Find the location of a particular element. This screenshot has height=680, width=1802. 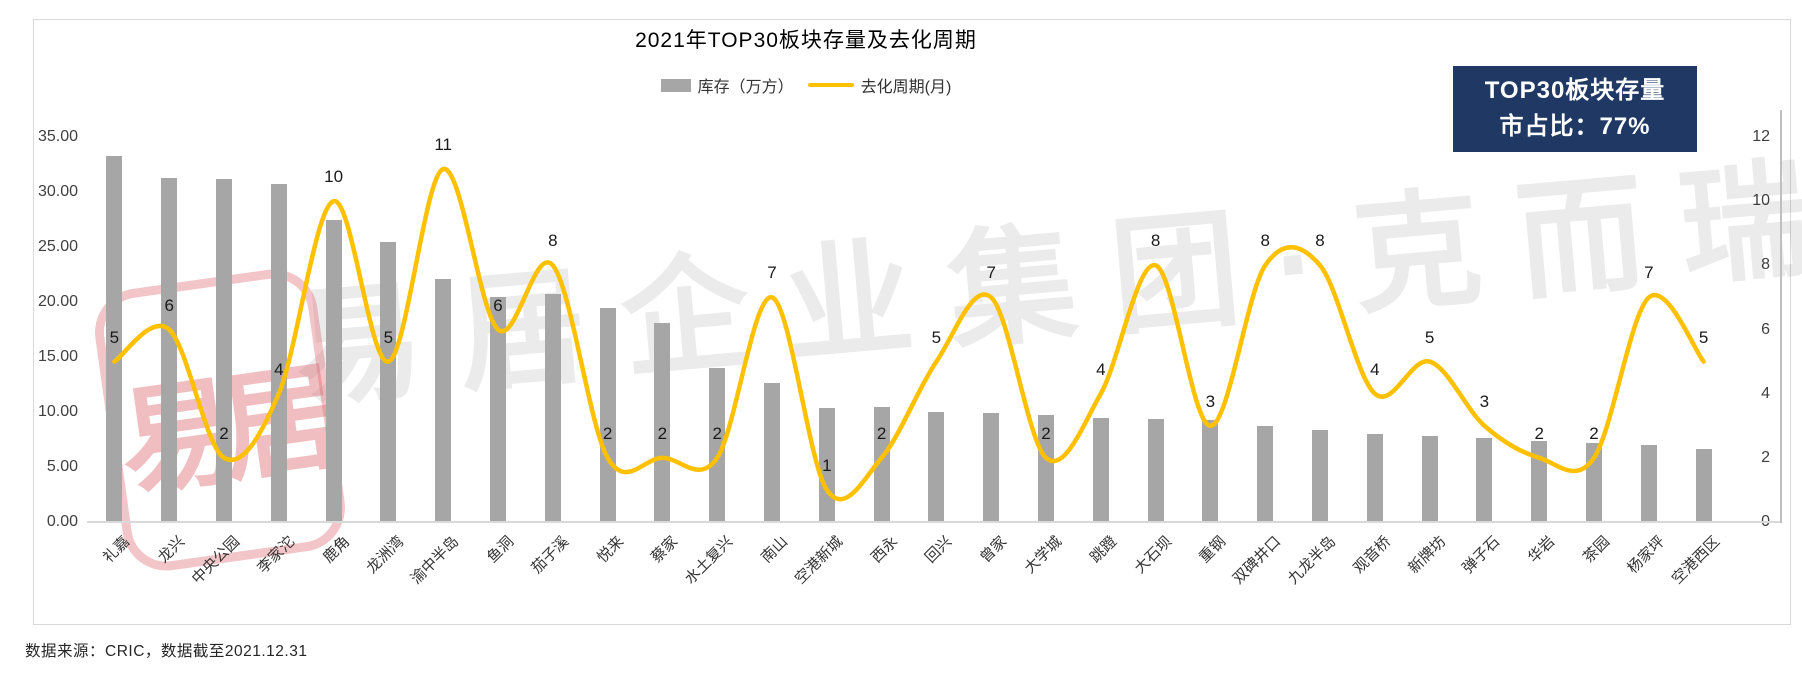

legend-label-inventory: 库存（万方） is located at coordinates (745, 87).